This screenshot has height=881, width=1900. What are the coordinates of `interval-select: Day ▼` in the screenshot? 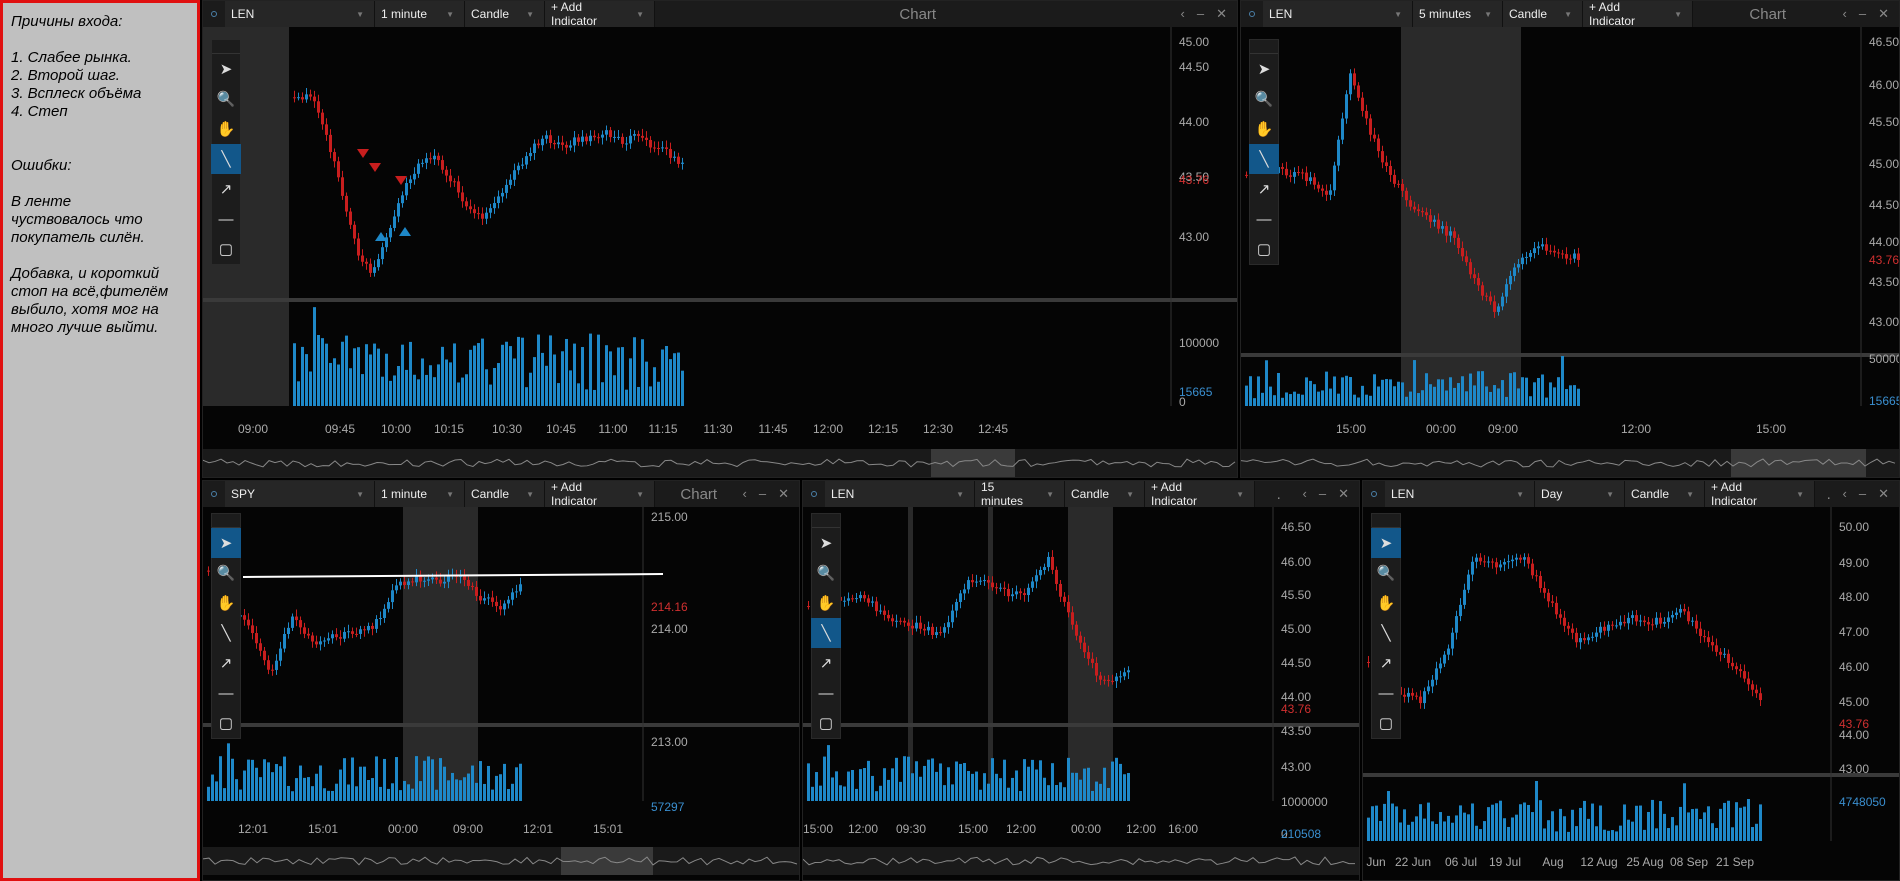 It's located at (1580, 494).